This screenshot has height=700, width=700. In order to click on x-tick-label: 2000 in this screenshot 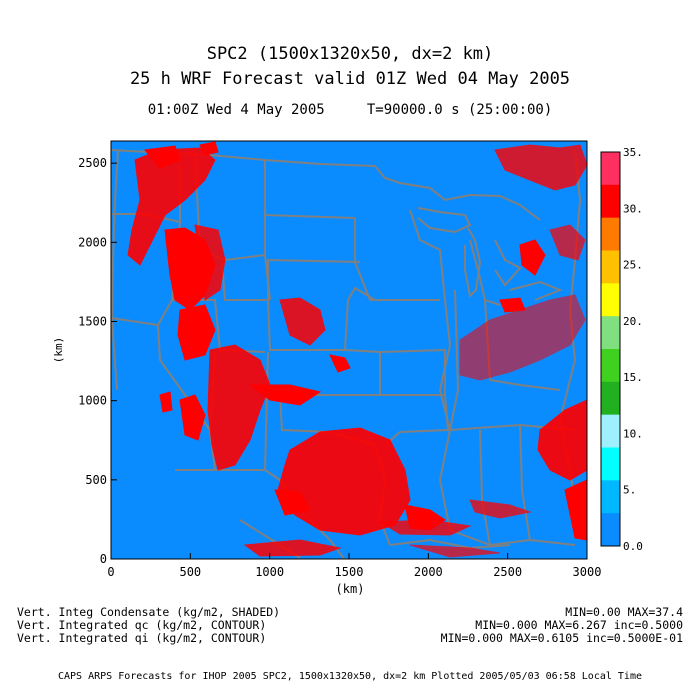, I will do `click(428, 572)`.